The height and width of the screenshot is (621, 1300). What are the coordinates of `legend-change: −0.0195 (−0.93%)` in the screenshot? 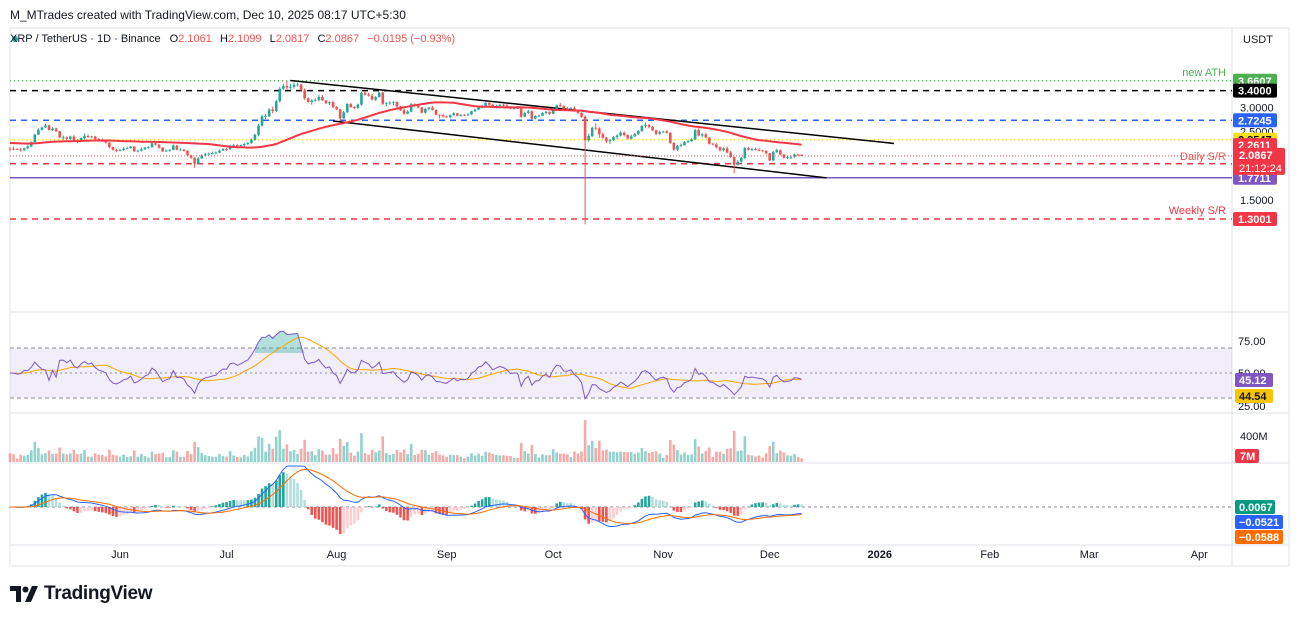 It's located at (411, 39).